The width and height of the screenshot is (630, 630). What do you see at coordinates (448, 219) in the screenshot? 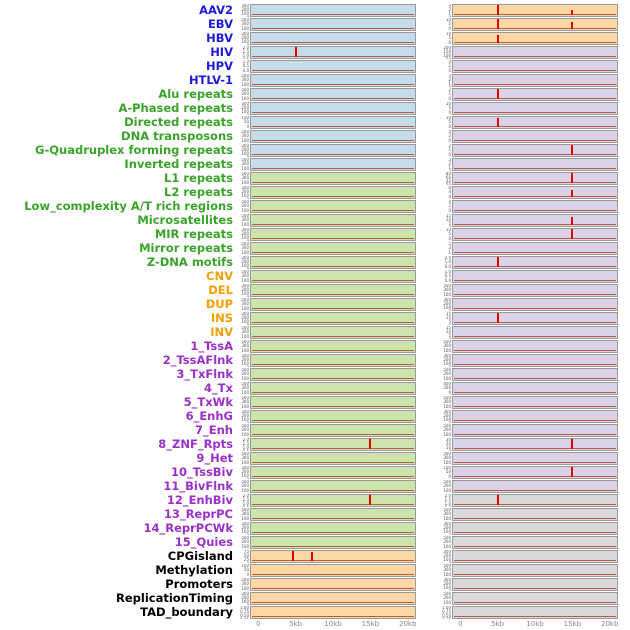
I see `y-tick-label: 10` at bounding box center [448, 219].